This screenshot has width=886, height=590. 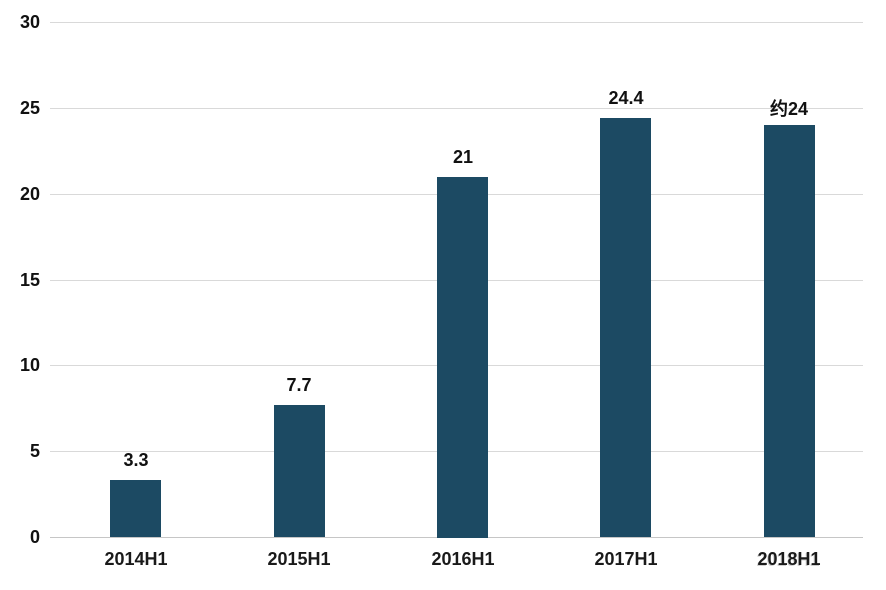 I want to click on bar-2018H1, so click(x=789, y=331).